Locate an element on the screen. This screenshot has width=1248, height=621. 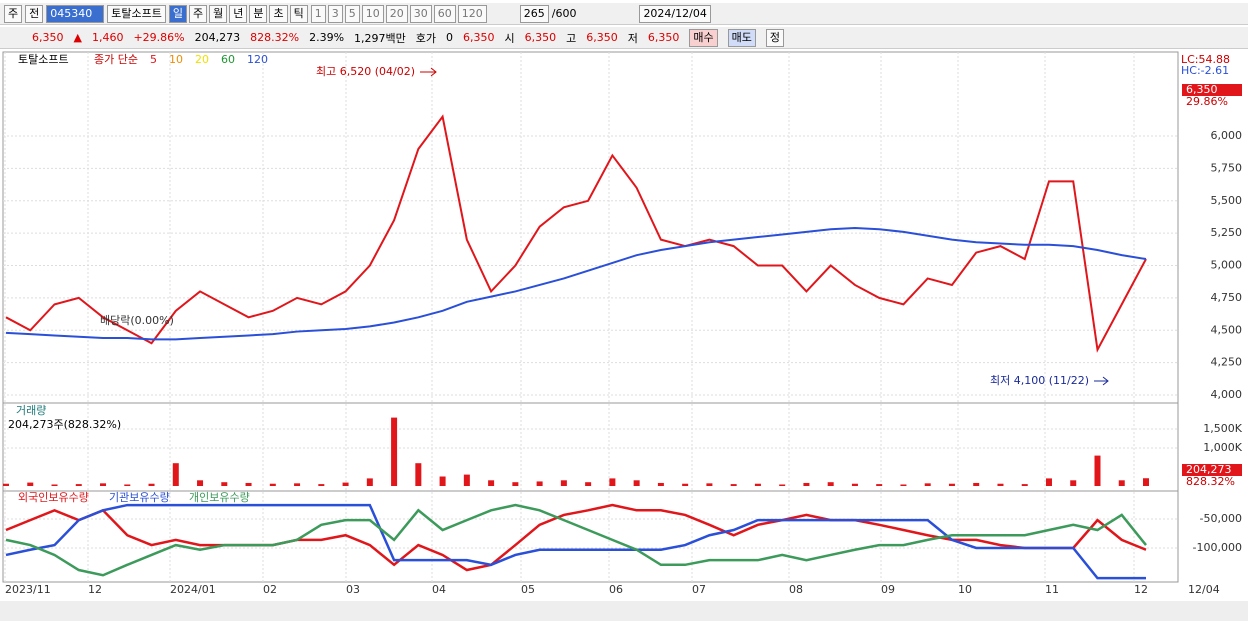
last-volume: 204,273 is located at coordinates (1209, 469).